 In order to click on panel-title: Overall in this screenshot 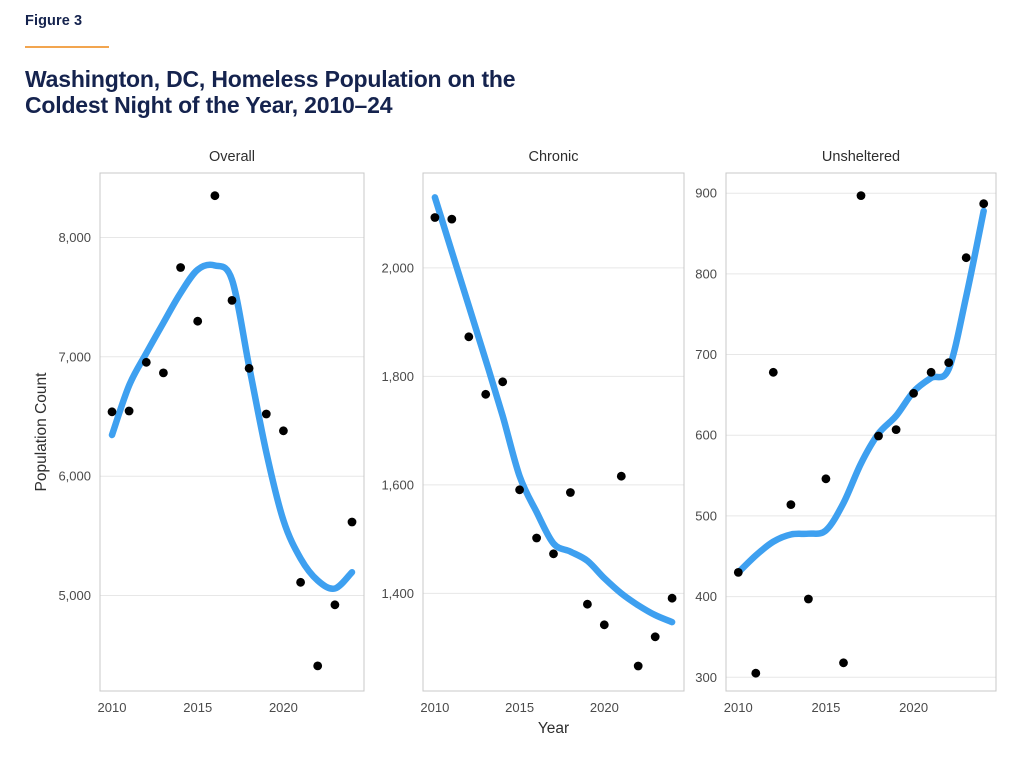, I will do `click(232, 157)`.